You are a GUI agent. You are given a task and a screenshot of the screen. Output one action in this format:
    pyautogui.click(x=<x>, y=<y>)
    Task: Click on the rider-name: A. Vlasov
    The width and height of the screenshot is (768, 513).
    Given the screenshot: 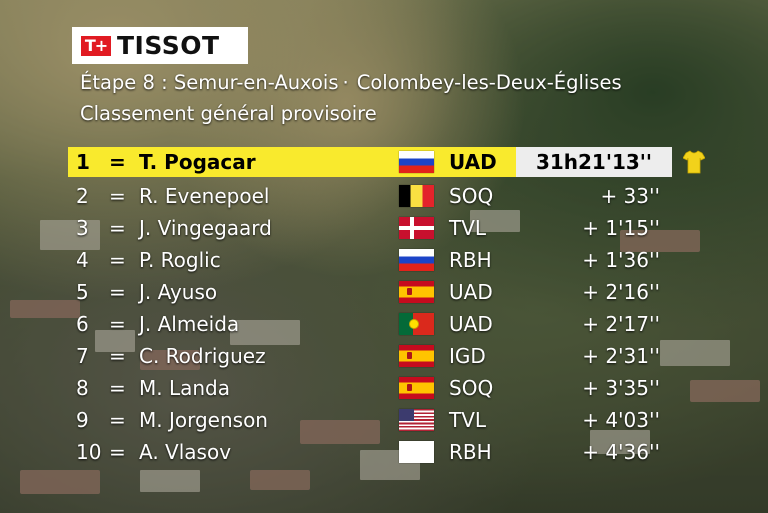 What is the action you would take?
    pyautogui.click(x=185, y=452)
    